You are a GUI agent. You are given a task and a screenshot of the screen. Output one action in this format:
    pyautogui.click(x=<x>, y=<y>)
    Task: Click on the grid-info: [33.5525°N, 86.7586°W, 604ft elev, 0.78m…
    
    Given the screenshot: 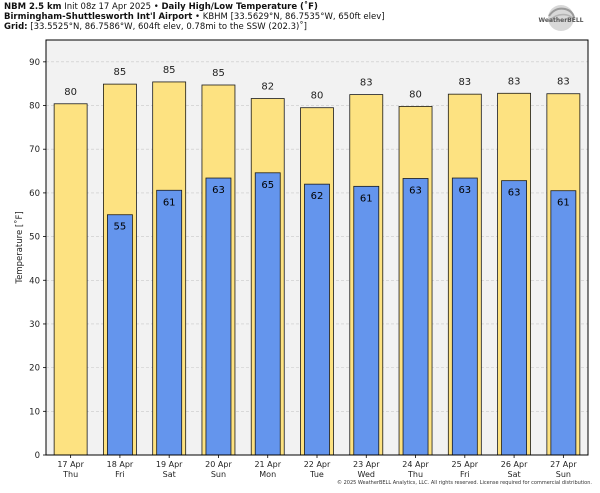 What is the action you would take?
    pyautogui.click(x=168, y=27)
    